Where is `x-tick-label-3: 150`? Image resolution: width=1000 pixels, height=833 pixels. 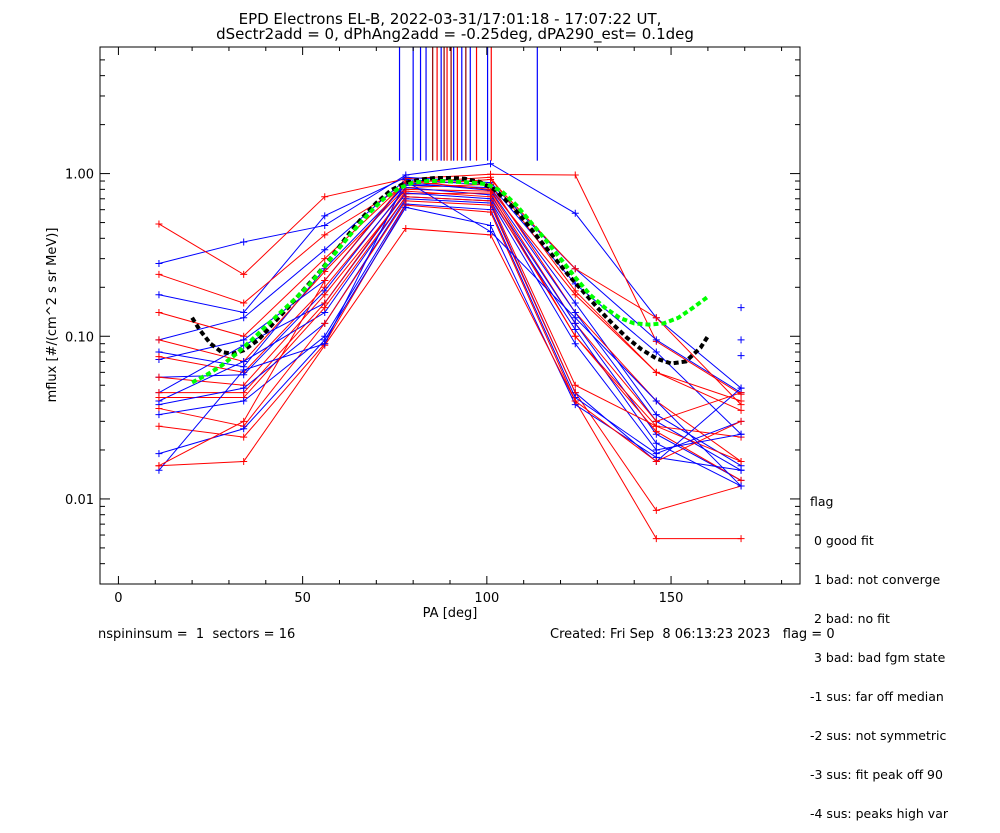 x-tick-label-3: 150 is located at coordinates (671, 598).